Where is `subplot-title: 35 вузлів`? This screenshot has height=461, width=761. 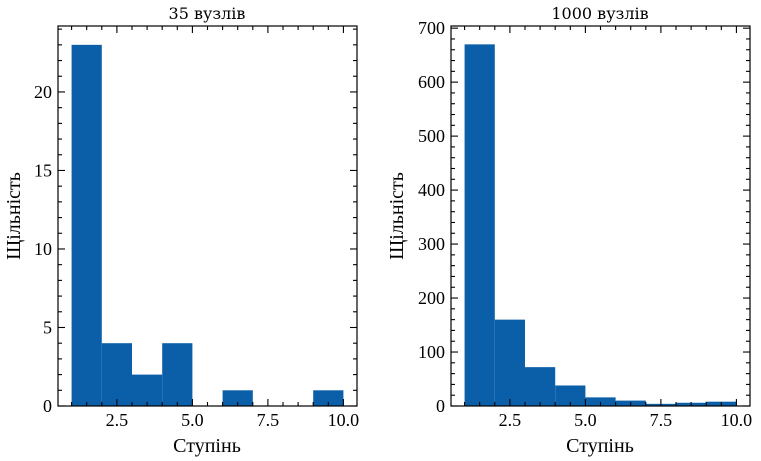
subplot-title: 35 вузлів is located at coordinates (207, 13).